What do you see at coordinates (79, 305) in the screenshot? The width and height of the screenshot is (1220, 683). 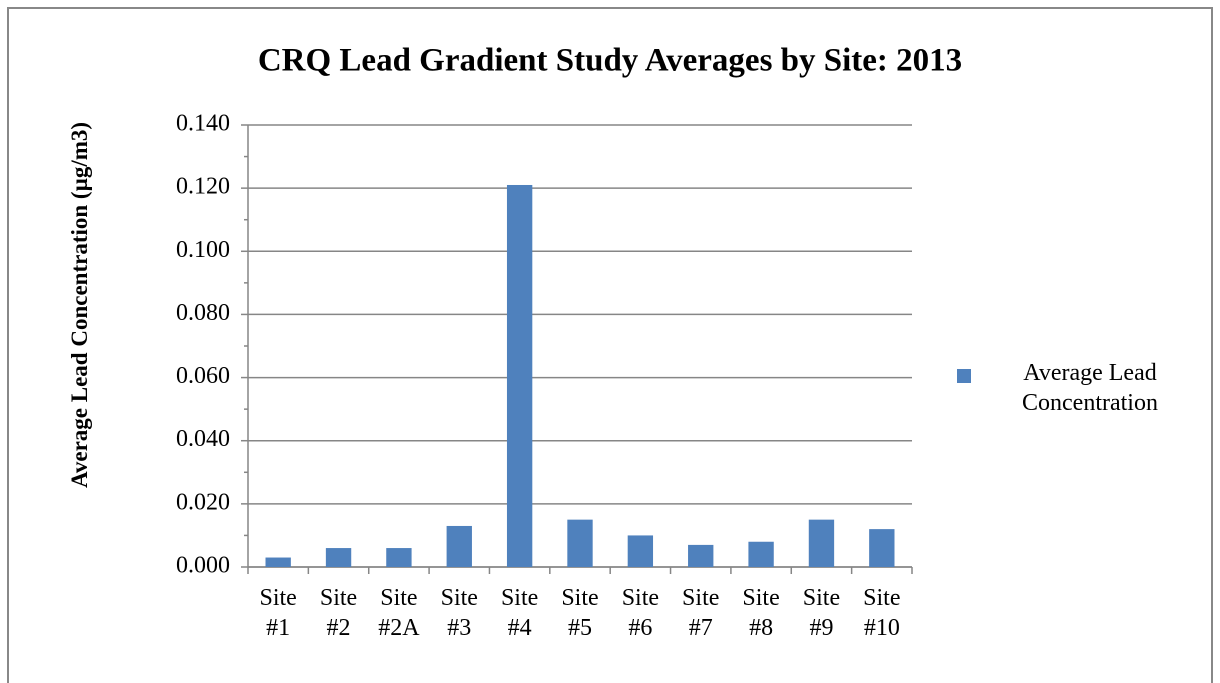 I see `y-axis-title: Average Lead Concentration (µg/m3)` at bounding box center [79, 305].